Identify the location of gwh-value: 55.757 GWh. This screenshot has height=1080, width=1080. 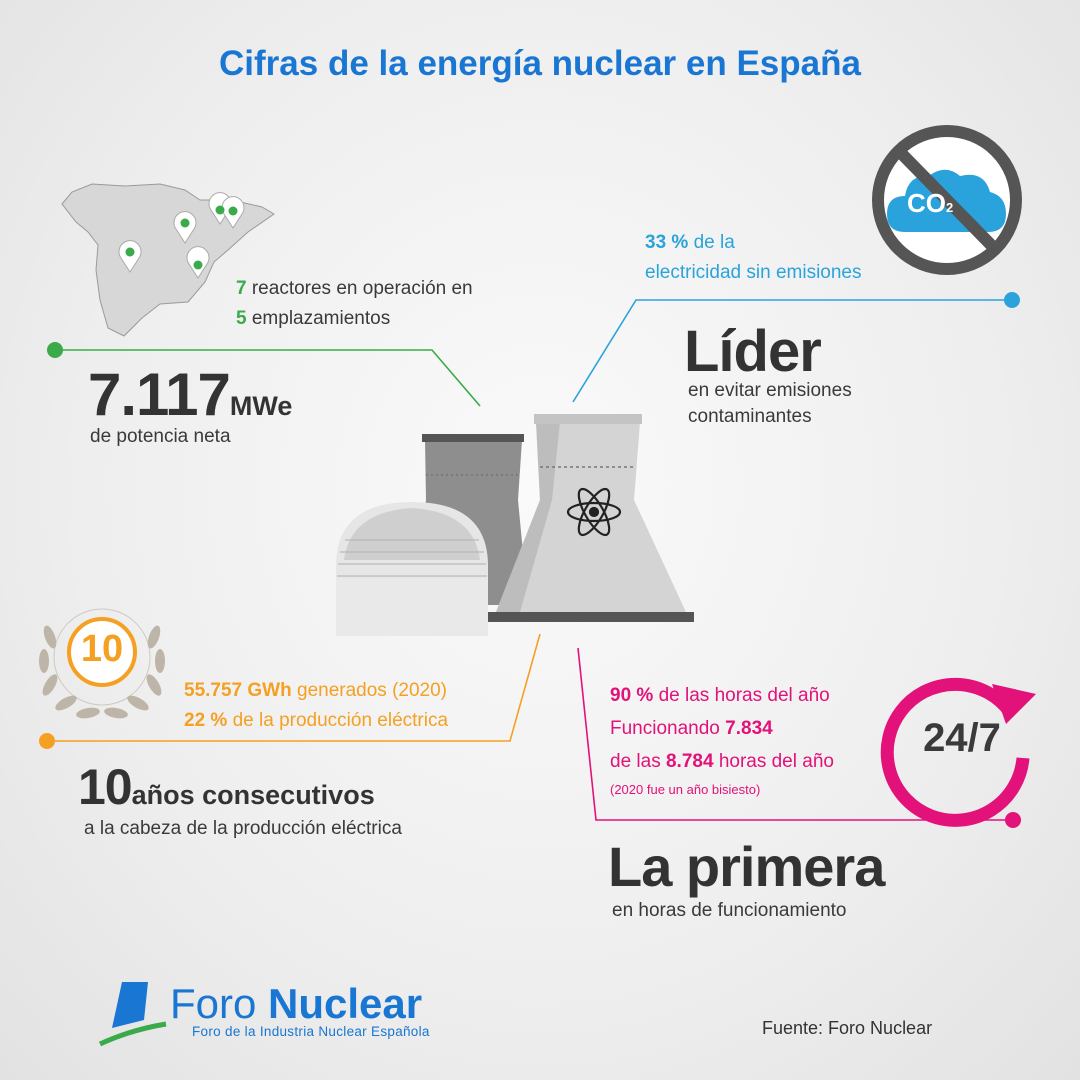
(238, 690).